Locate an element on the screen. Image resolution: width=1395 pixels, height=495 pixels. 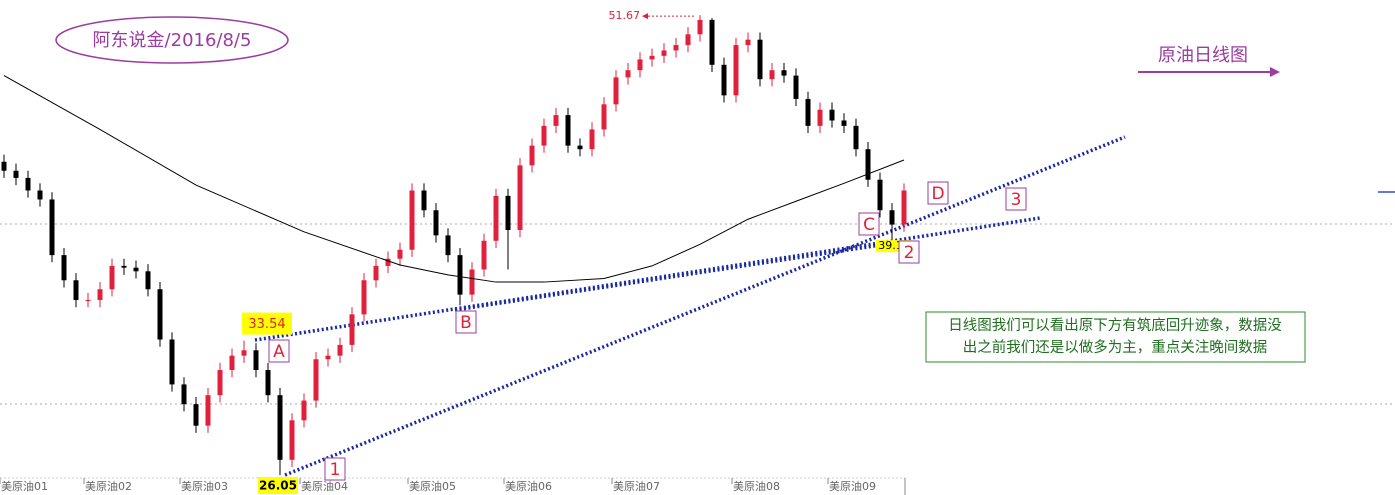
point-label: C is located at coordinates (869, 225).